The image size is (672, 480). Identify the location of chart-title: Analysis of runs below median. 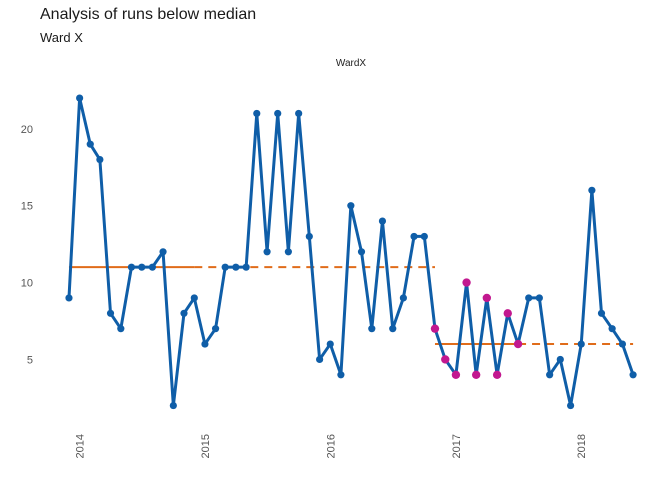
(148, 14).